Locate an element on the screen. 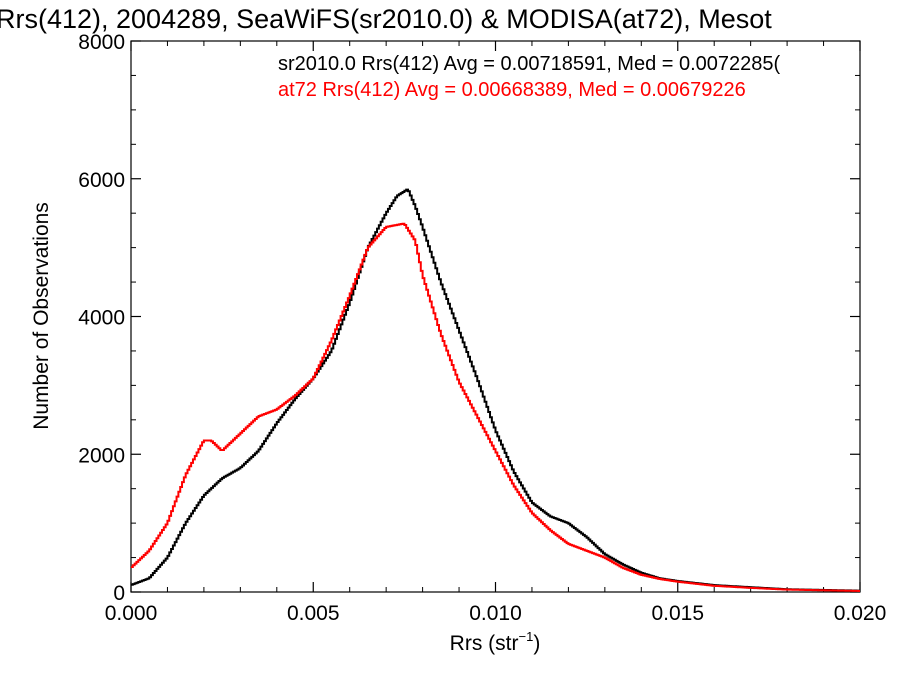 This screenshot has height=675, width=900. x-axis-label-main: Rrs (str is located at coordinates (484, 643).